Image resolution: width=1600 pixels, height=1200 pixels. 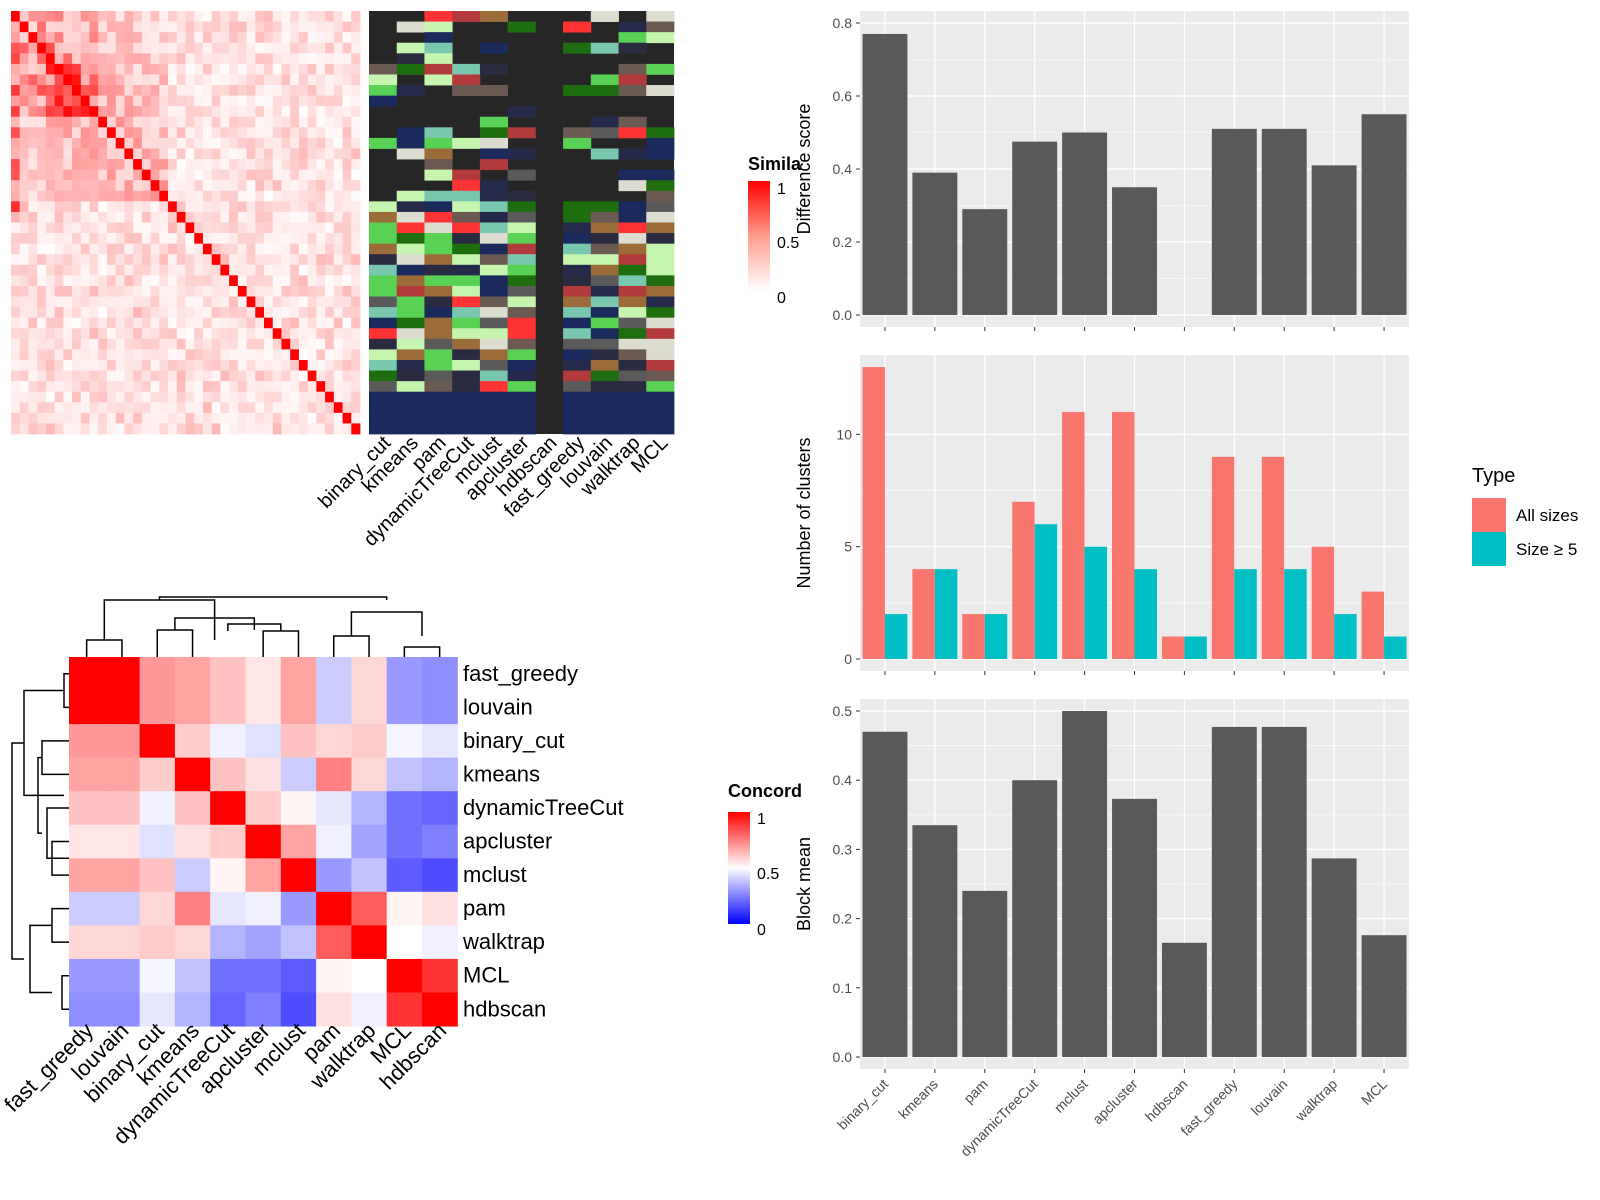 What do you see at coordinates (848, 659) in the screenshot?
I see `y-tick-label: 0` at bounding box center [848, 659].